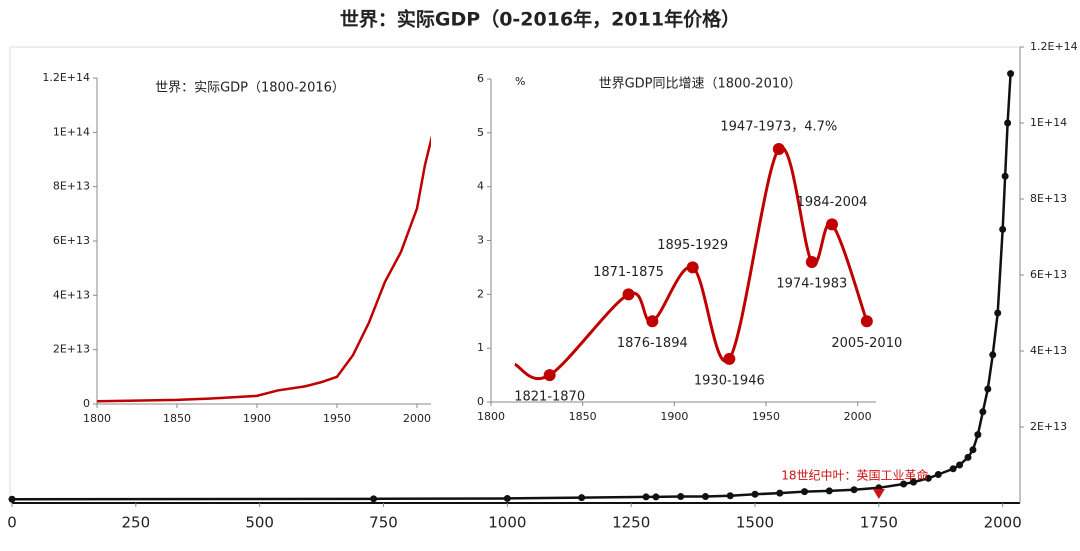 The height and width of the screenshot is (551, 1080). What do you see at coordinates (700, 84) in the screenshot?
I see `inset-title: 世界GDP同比增速（1800-2010）` at bounding box center [700, 84].